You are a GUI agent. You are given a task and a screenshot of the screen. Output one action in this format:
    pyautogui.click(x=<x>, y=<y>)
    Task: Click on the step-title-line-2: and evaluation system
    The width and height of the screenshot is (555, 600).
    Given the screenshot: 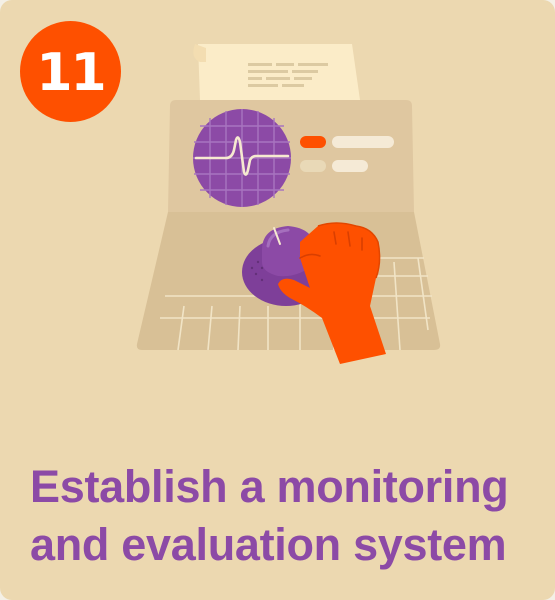 What is the action you would take?
    pyautogui.click(x=268, y=544)
    